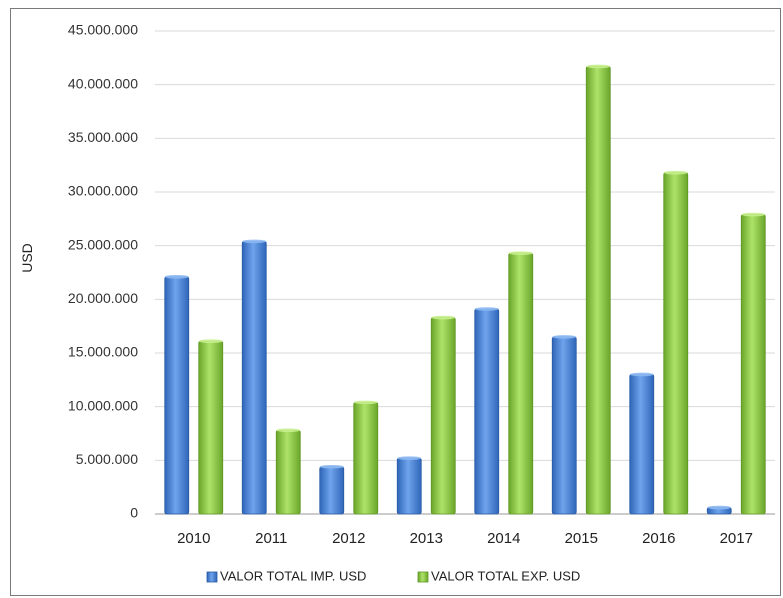 Image resolution: width=783 pixels, height=598 pixels. Describe the element at coordinates (177, 395) in the screenshot. I see `bar-imp-2010` at that location.